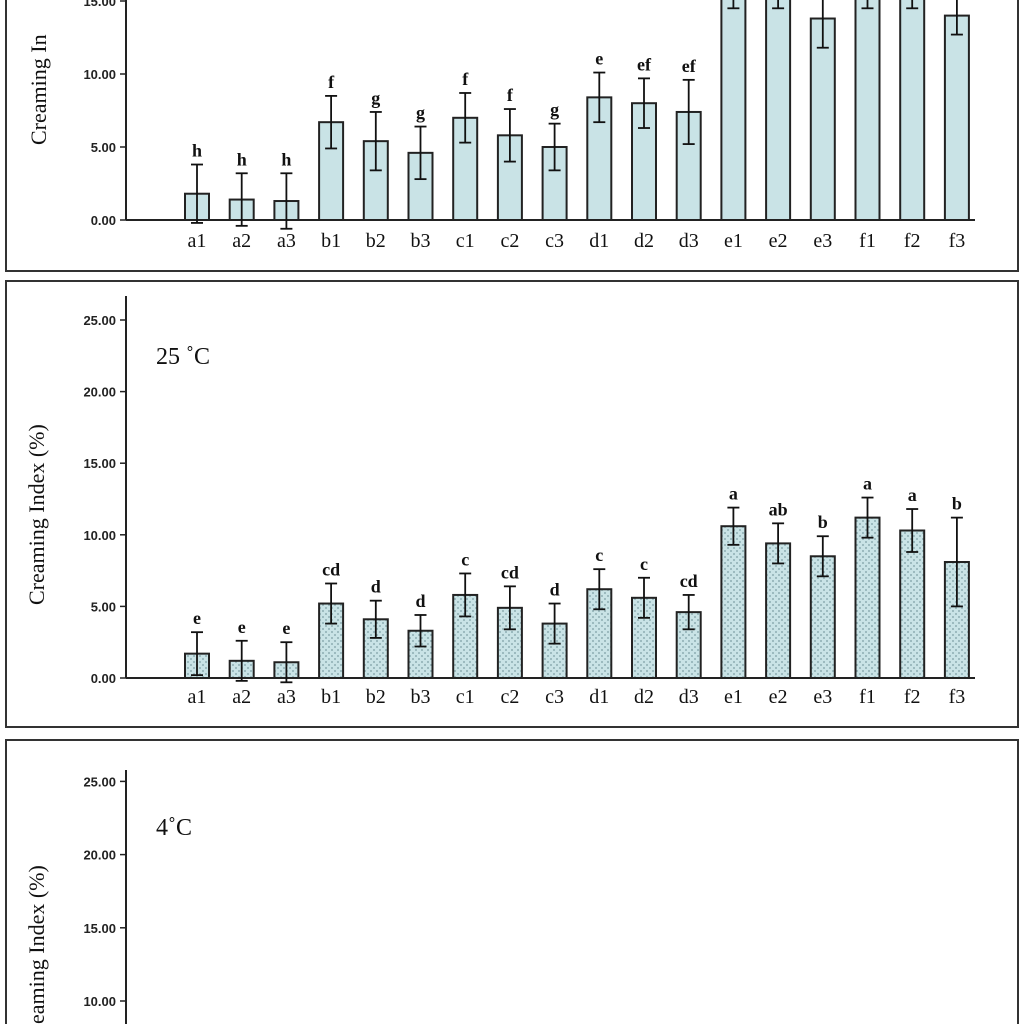 The width and height of the screenshot is (1024, 1024). Describe the element at coordinates (912, 111) in the screenshot. I see `bar-f2` at that location.